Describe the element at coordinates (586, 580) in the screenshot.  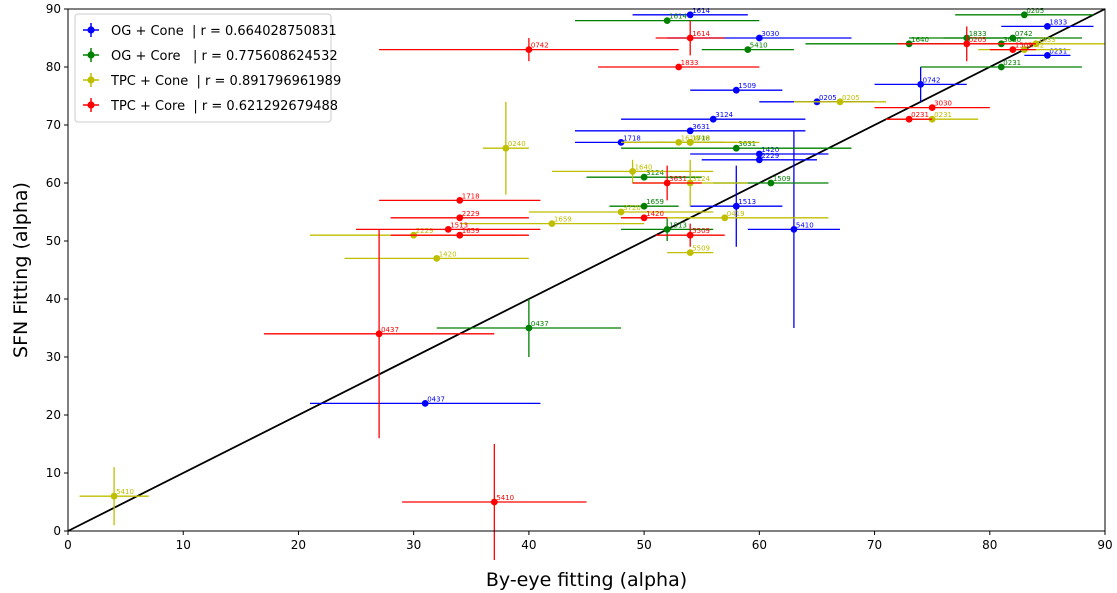
I see `x-axis-title: By-eye fitting (alpha)` at that location.